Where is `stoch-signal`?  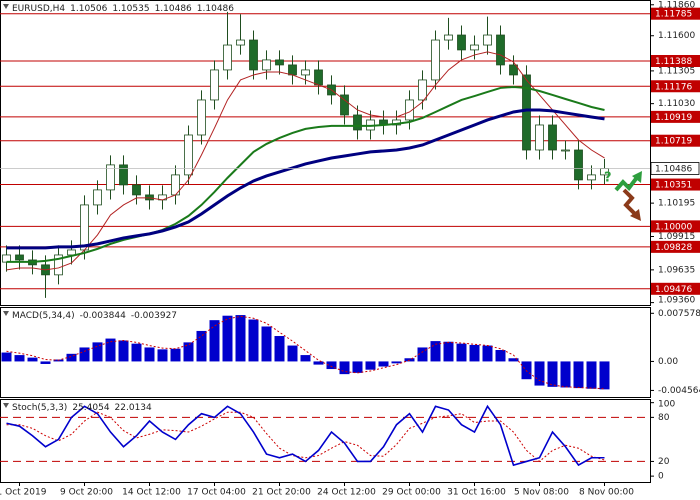
stoch-signal is located at coordinates (305, 437).